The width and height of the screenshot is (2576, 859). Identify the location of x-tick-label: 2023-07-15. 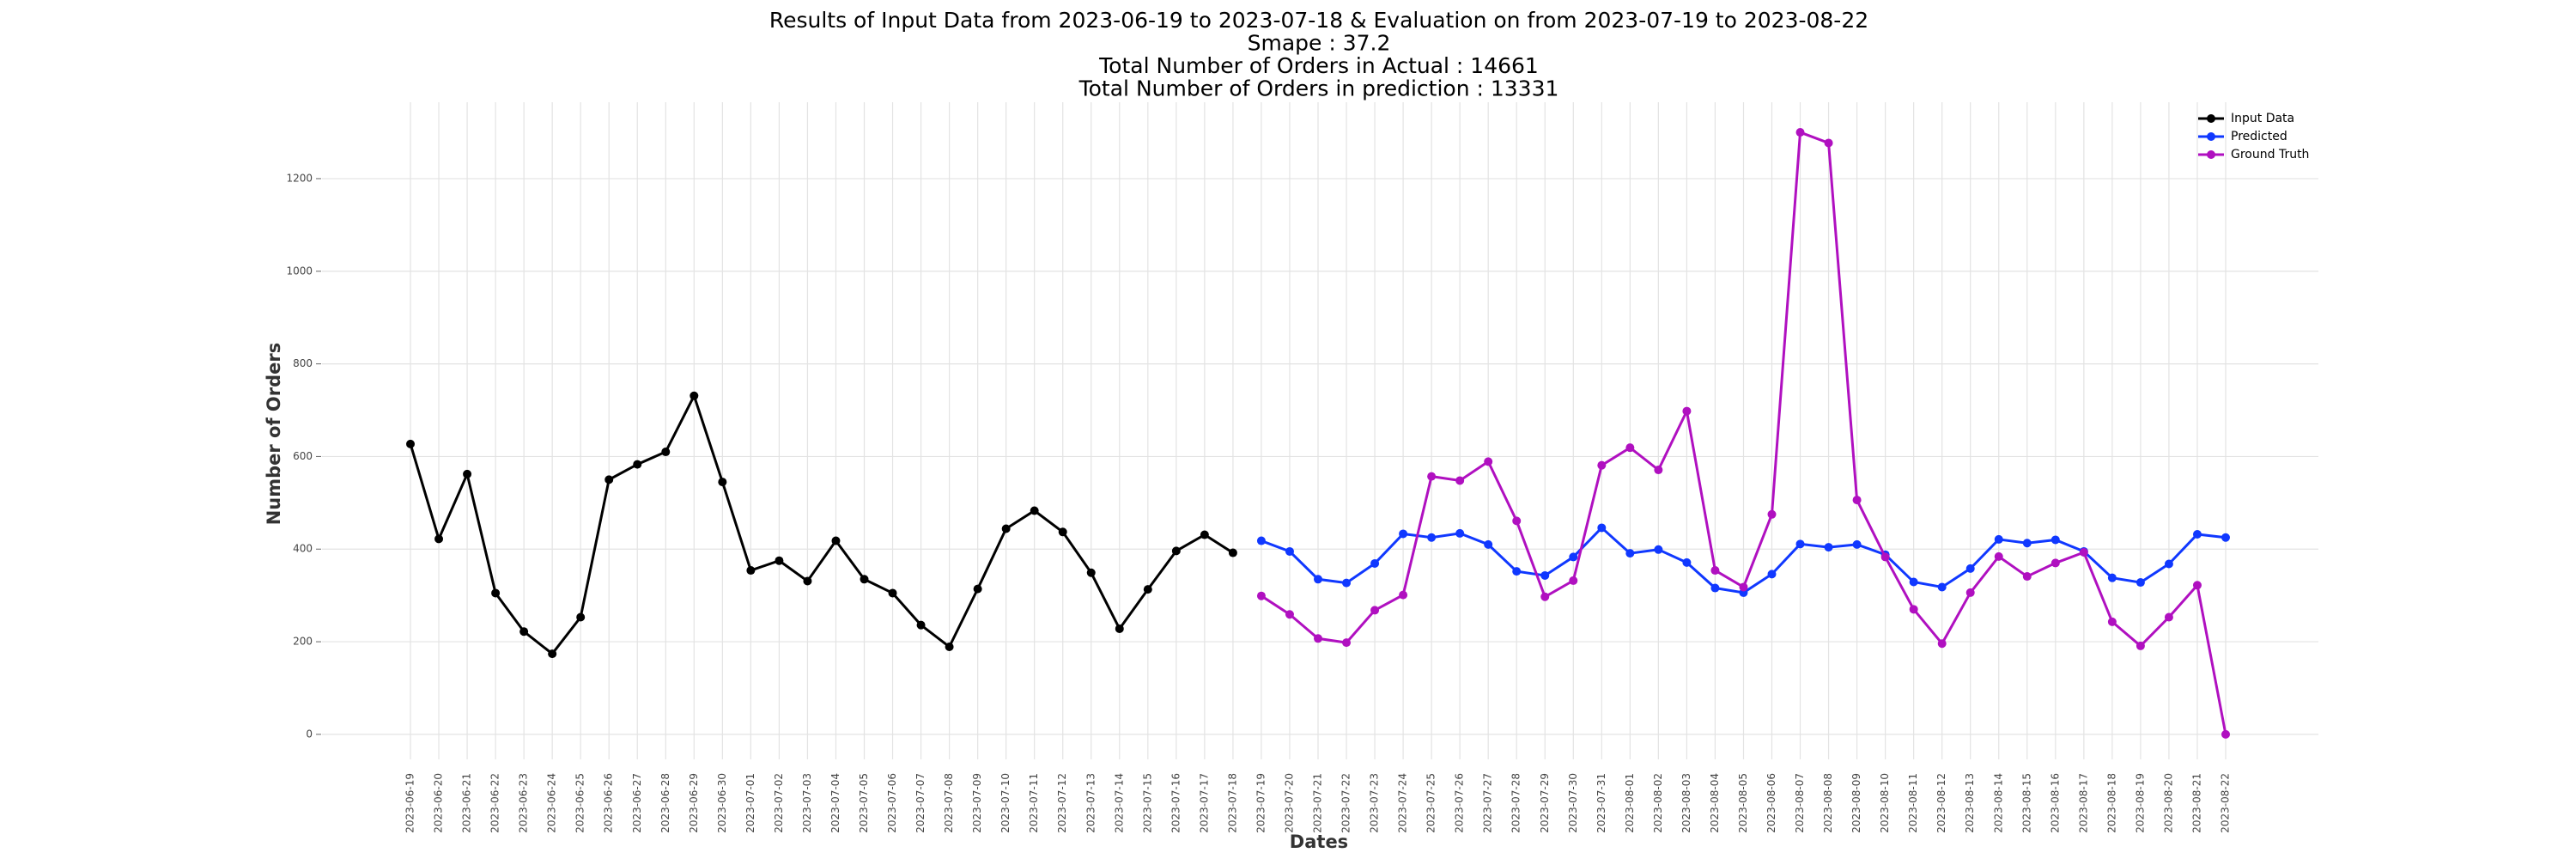
(1147, 803).